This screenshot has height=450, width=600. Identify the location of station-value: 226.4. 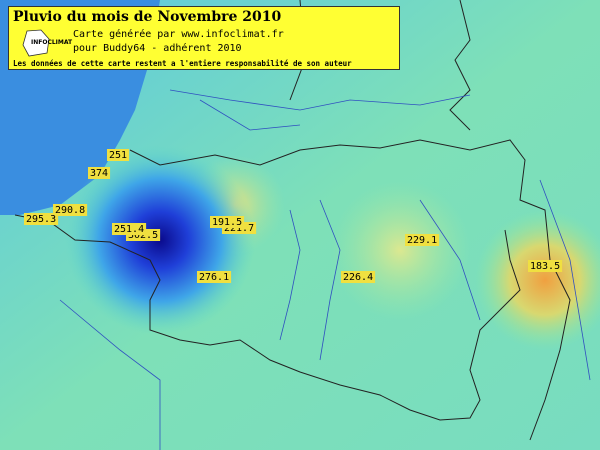
(358, 277).